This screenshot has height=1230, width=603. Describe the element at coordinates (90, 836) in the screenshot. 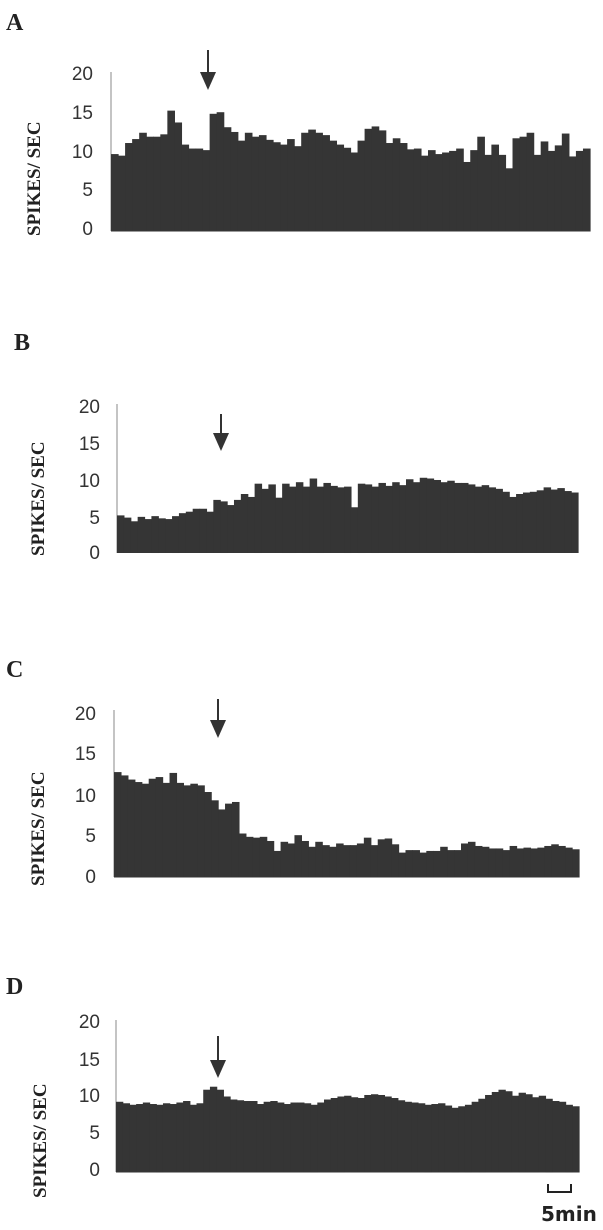

I see `y-tick-label-c-5: 5` at that location.